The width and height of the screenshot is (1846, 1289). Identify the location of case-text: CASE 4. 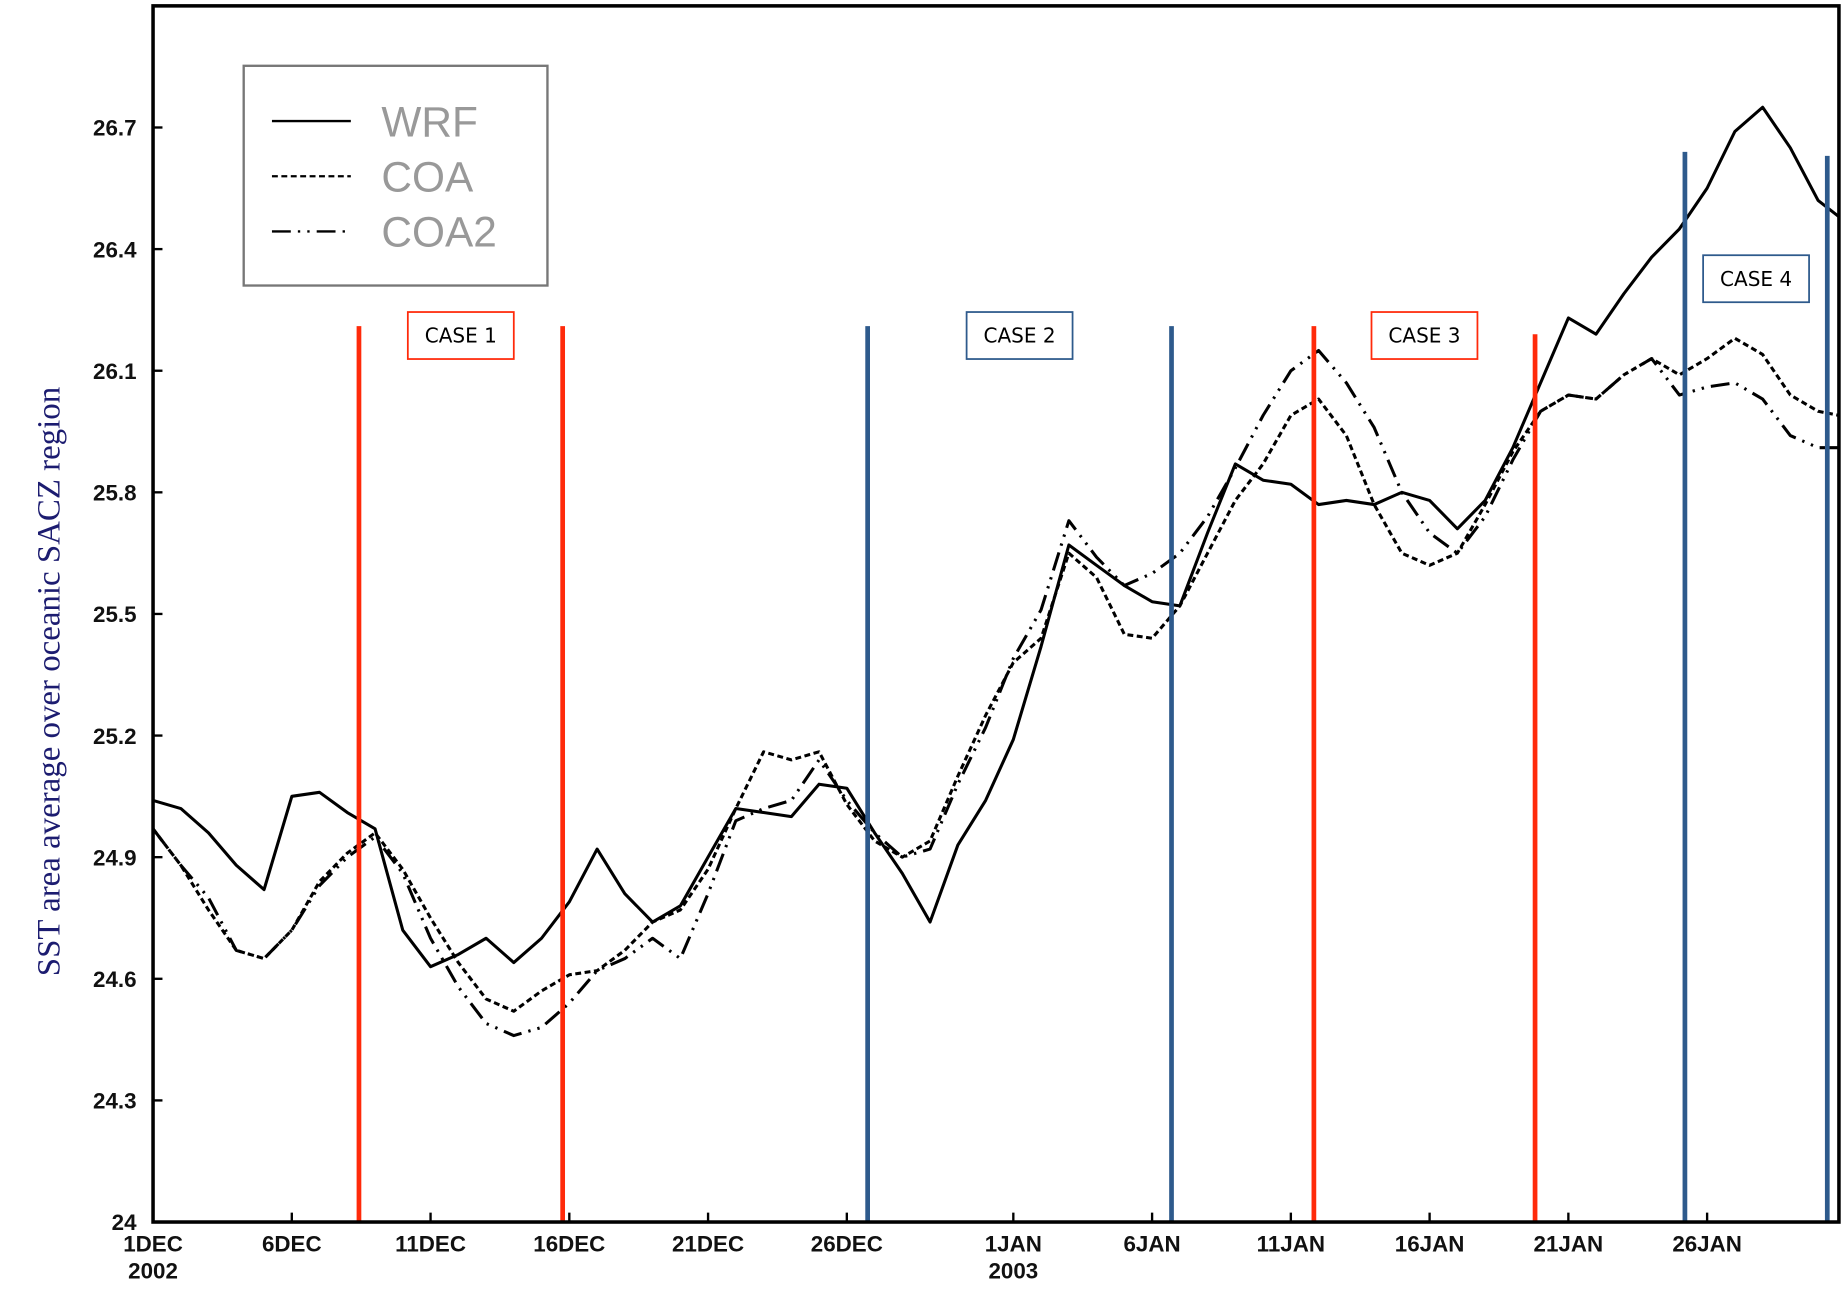
(1756, 279).